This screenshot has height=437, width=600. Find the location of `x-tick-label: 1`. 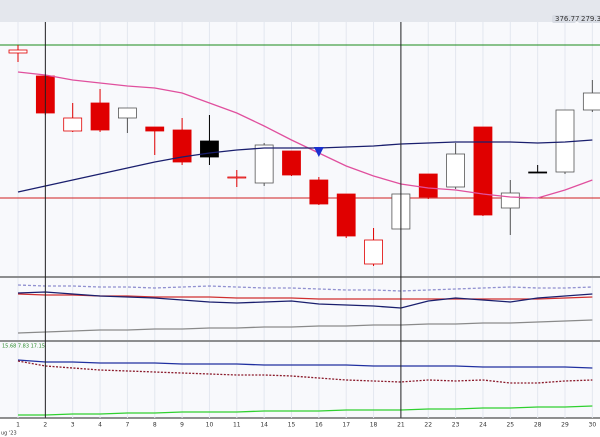

x-tick-label: 1 is located at coordinates (18, 425).